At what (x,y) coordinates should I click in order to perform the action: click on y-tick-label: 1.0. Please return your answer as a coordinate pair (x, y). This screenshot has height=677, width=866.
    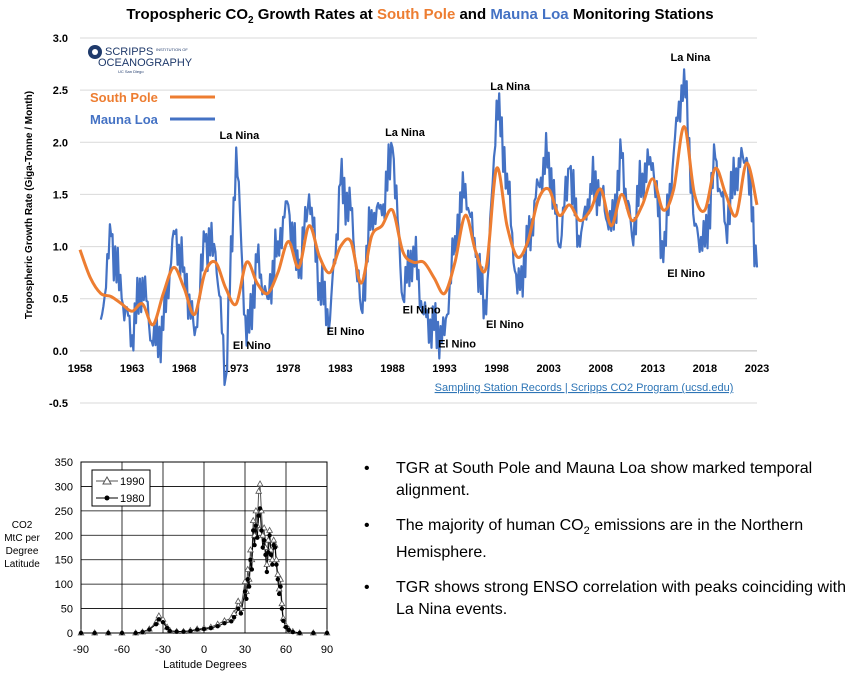
    Looking at the image, I should click on (60, 248).